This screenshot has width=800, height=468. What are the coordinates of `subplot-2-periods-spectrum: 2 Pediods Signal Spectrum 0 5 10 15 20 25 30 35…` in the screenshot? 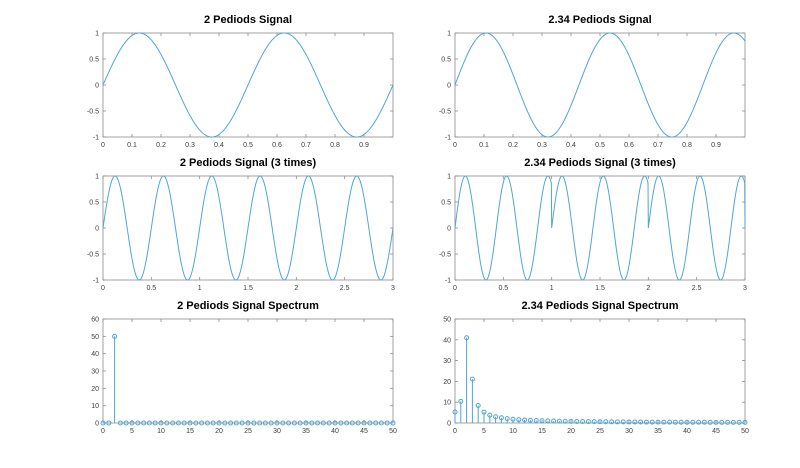 It's located at (244, 368).